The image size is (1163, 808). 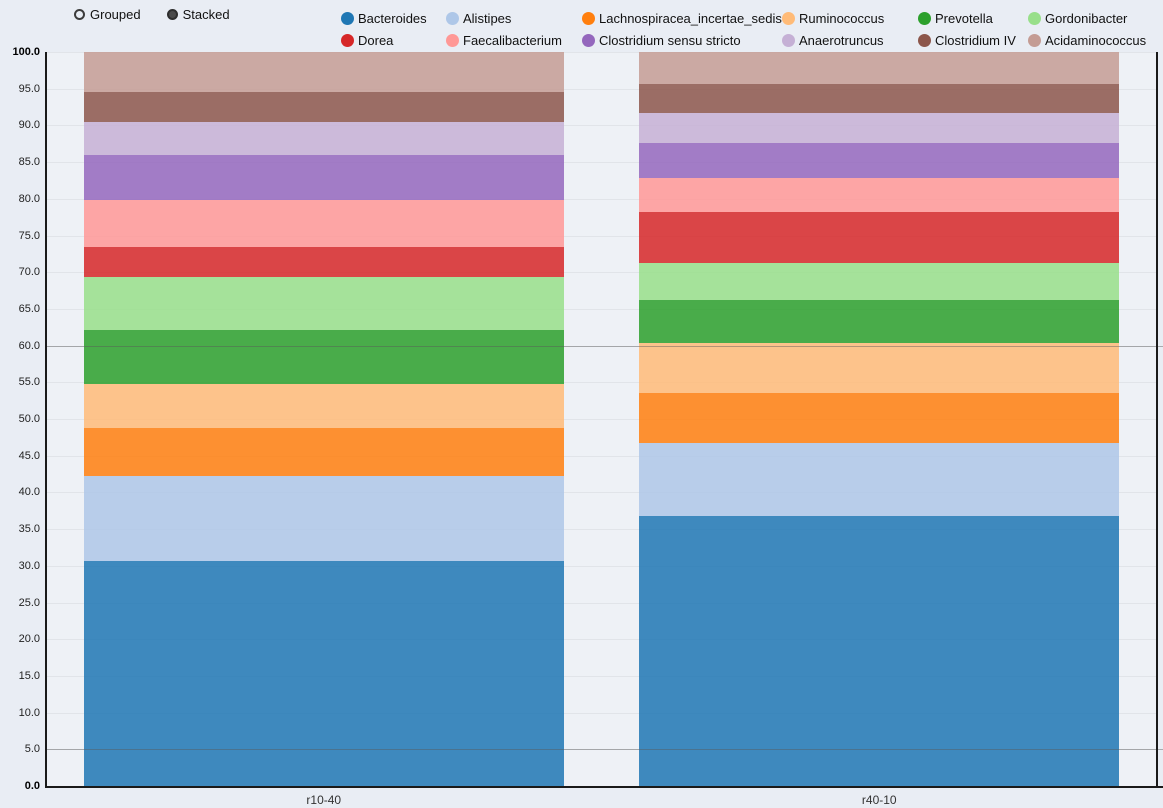 I want to click on legend-label: Prevotella, so click(x=964, y=18).